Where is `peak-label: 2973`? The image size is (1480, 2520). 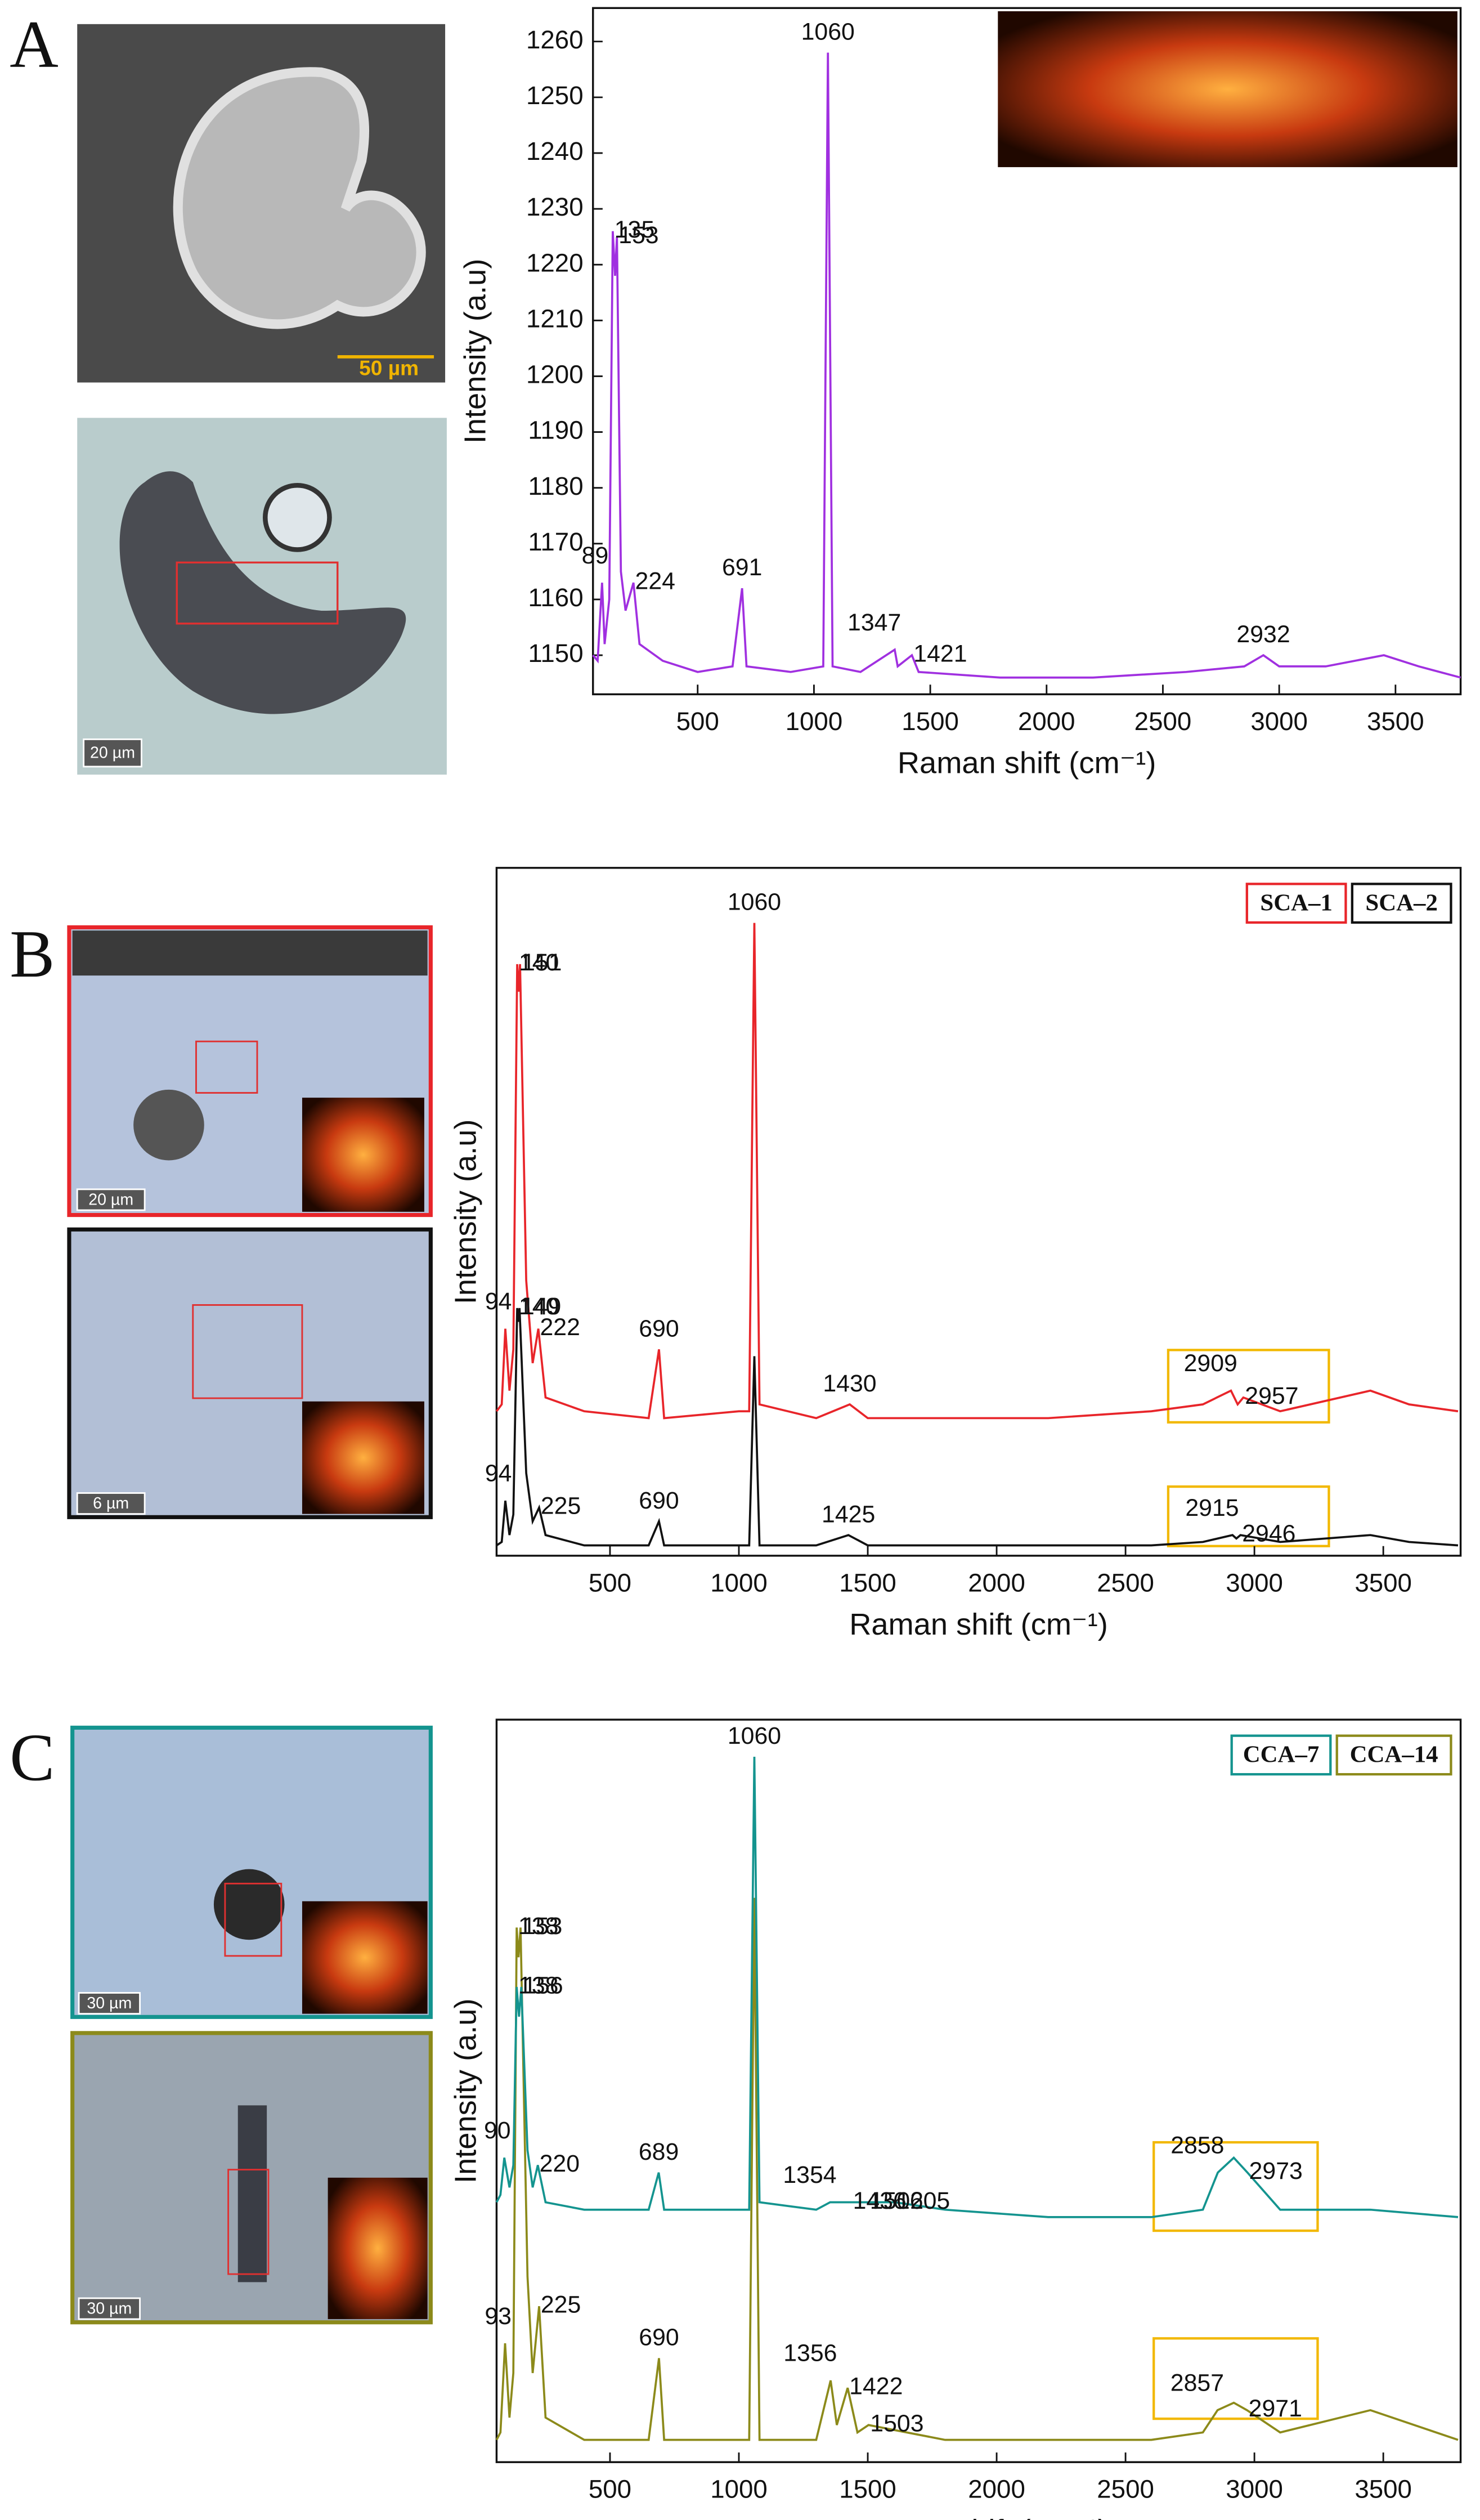
peak-label: 2973 is located at coordinates (1276, 2171).